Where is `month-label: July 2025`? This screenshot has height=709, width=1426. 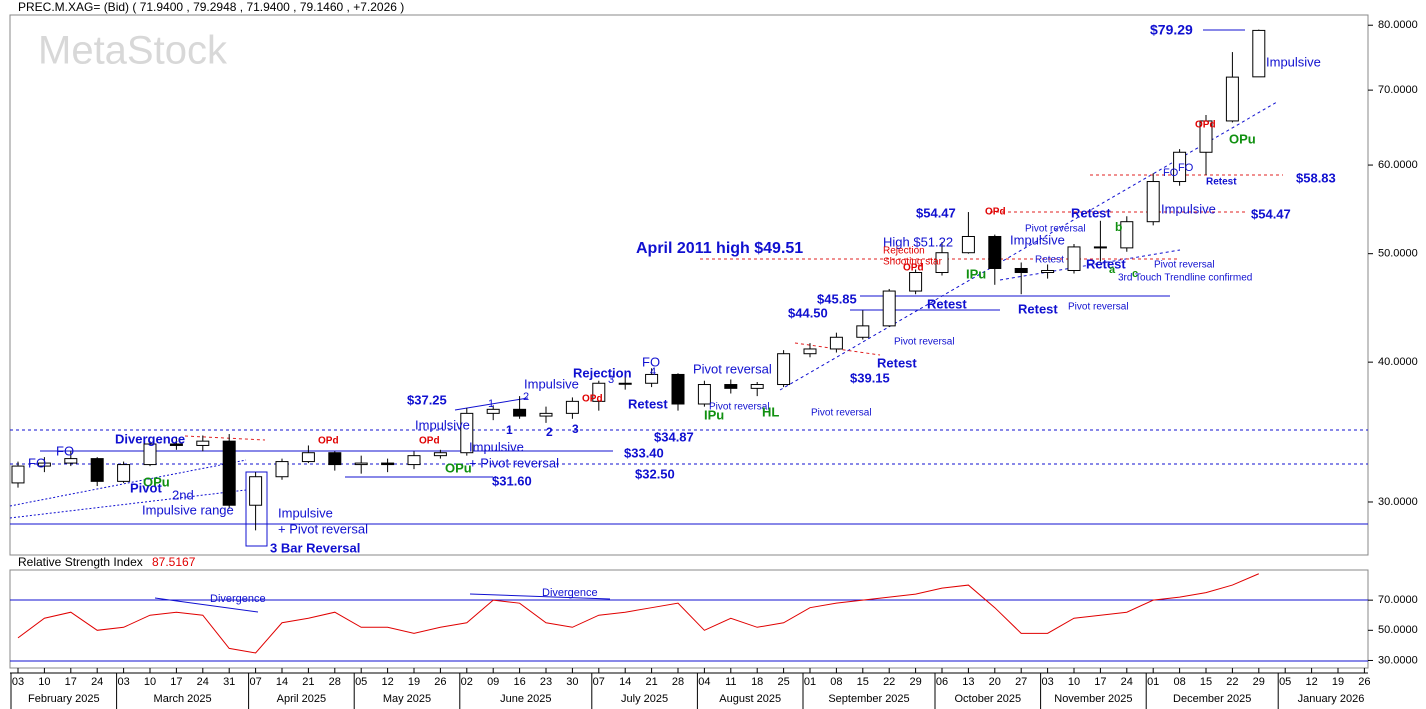 month-label: July 2025 is located at coordinates (644, 699).